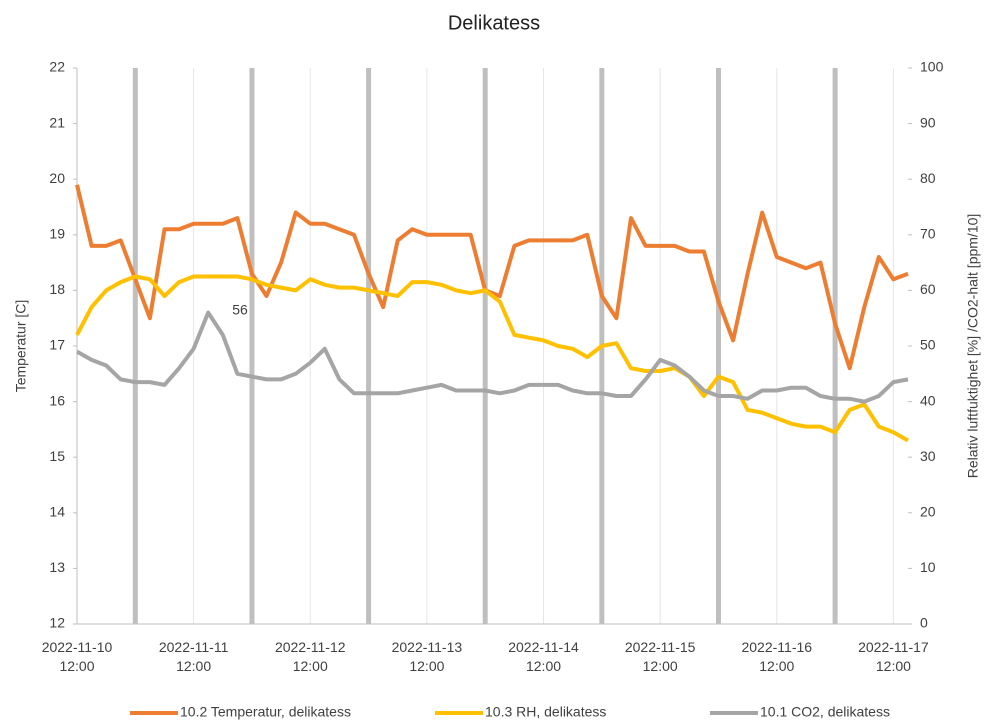 The image size is (989, 723). Describe the element at coordinates (57, 623) in the screenshot. I see `y-tick-label: 12` at that location.